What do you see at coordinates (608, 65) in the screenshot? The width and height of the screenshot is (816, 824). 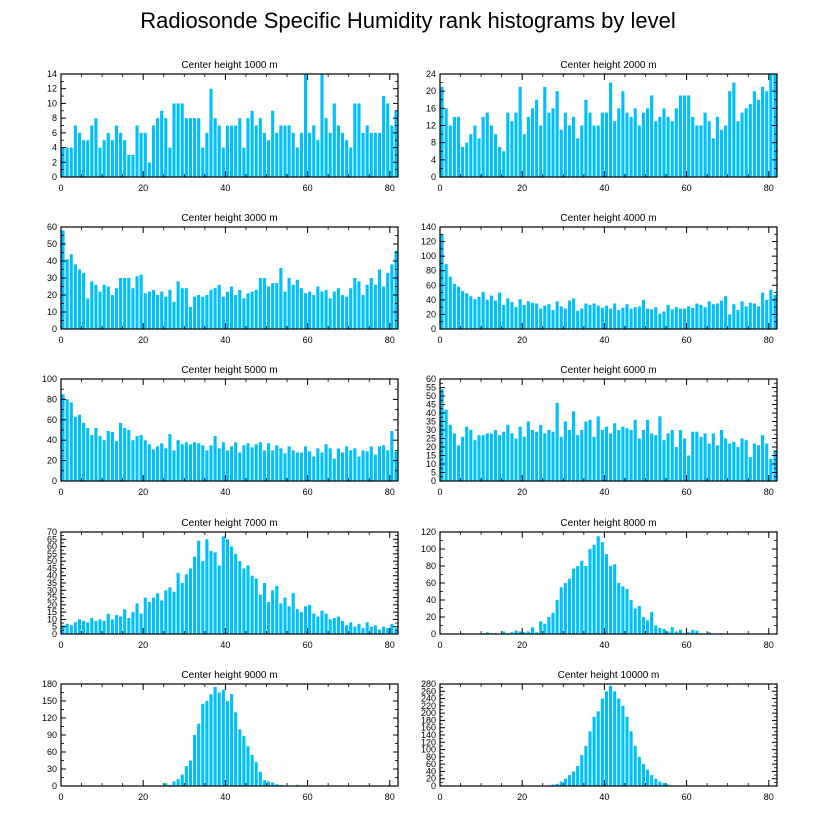 I see `panel-title: Center height 2000 m` at bounding box center [608, 65].